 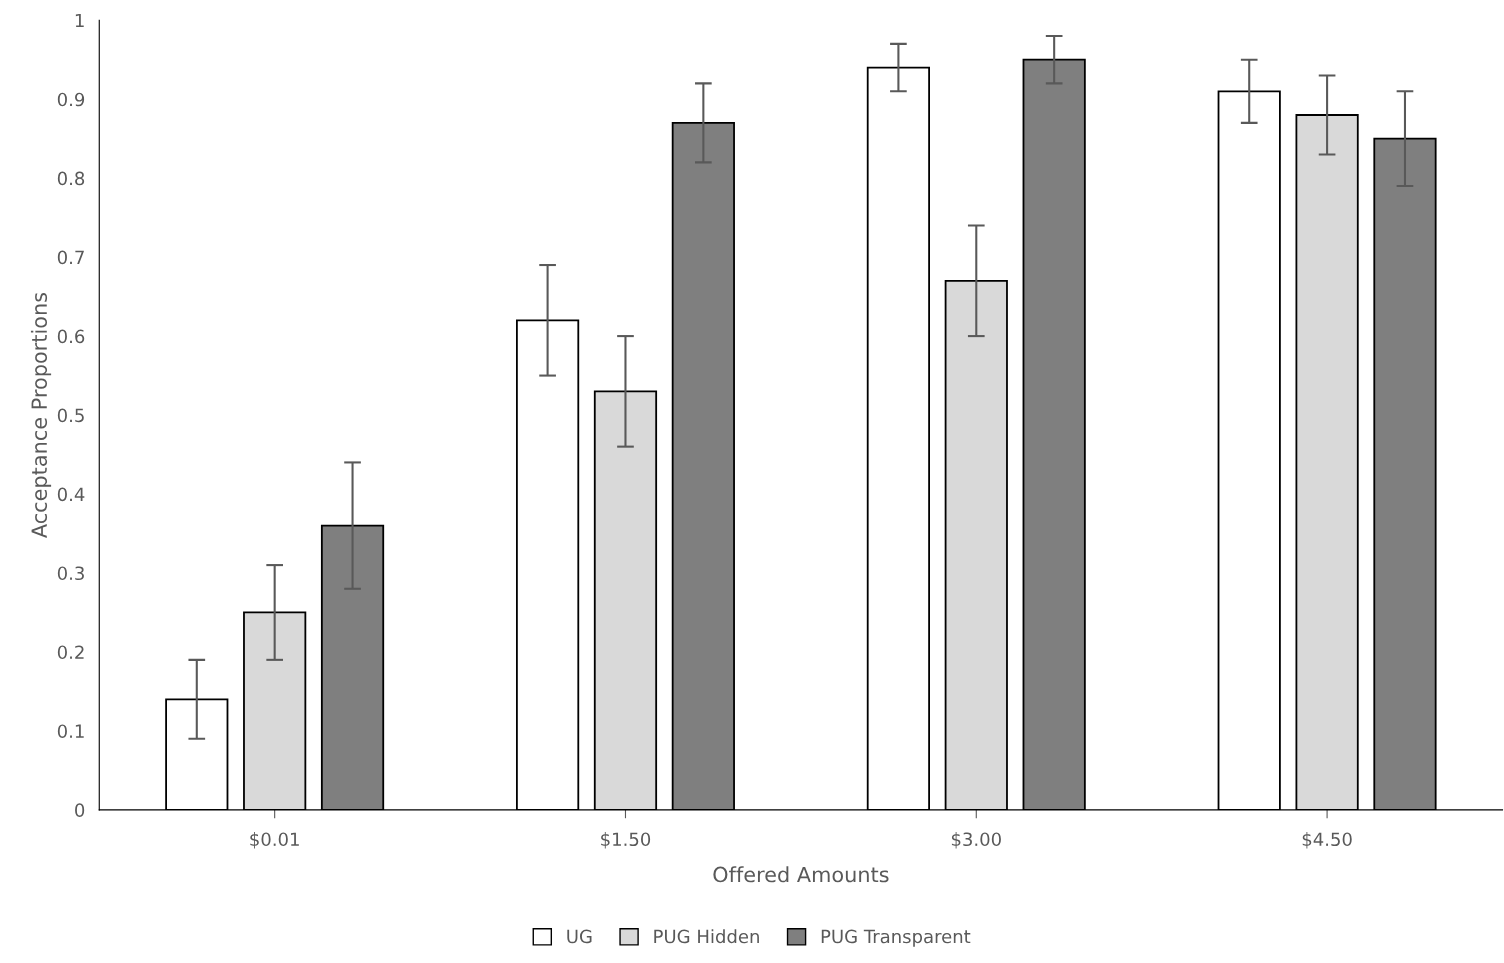 What do you see at coordinates (896, 938) in the screenshot?
I see `legend-label: PUG Transparent` at bounding box center [896, 938].